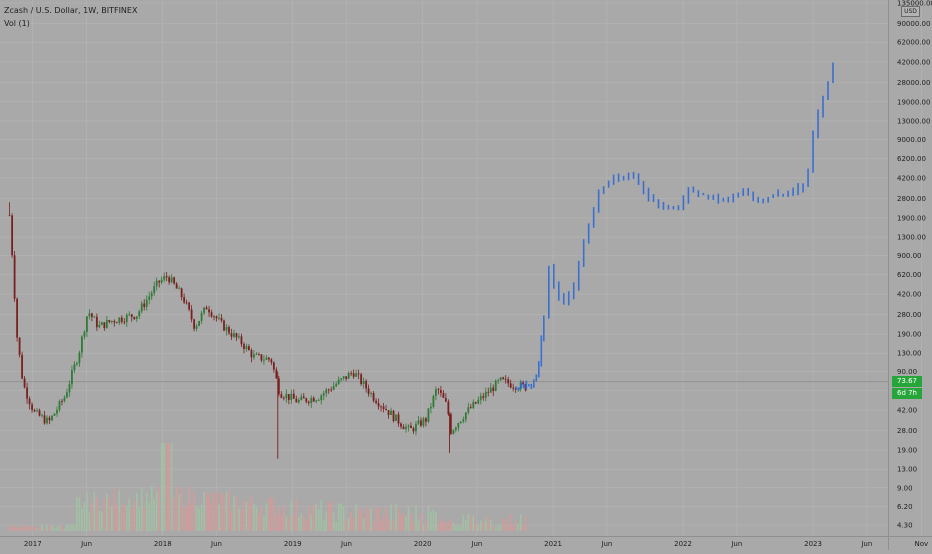 The image size is (932, 554). What do you see at coordinates (913, 83) in the screenshot?
I see `price-tick-label: 28000.00` at bounding box center [913, 83].